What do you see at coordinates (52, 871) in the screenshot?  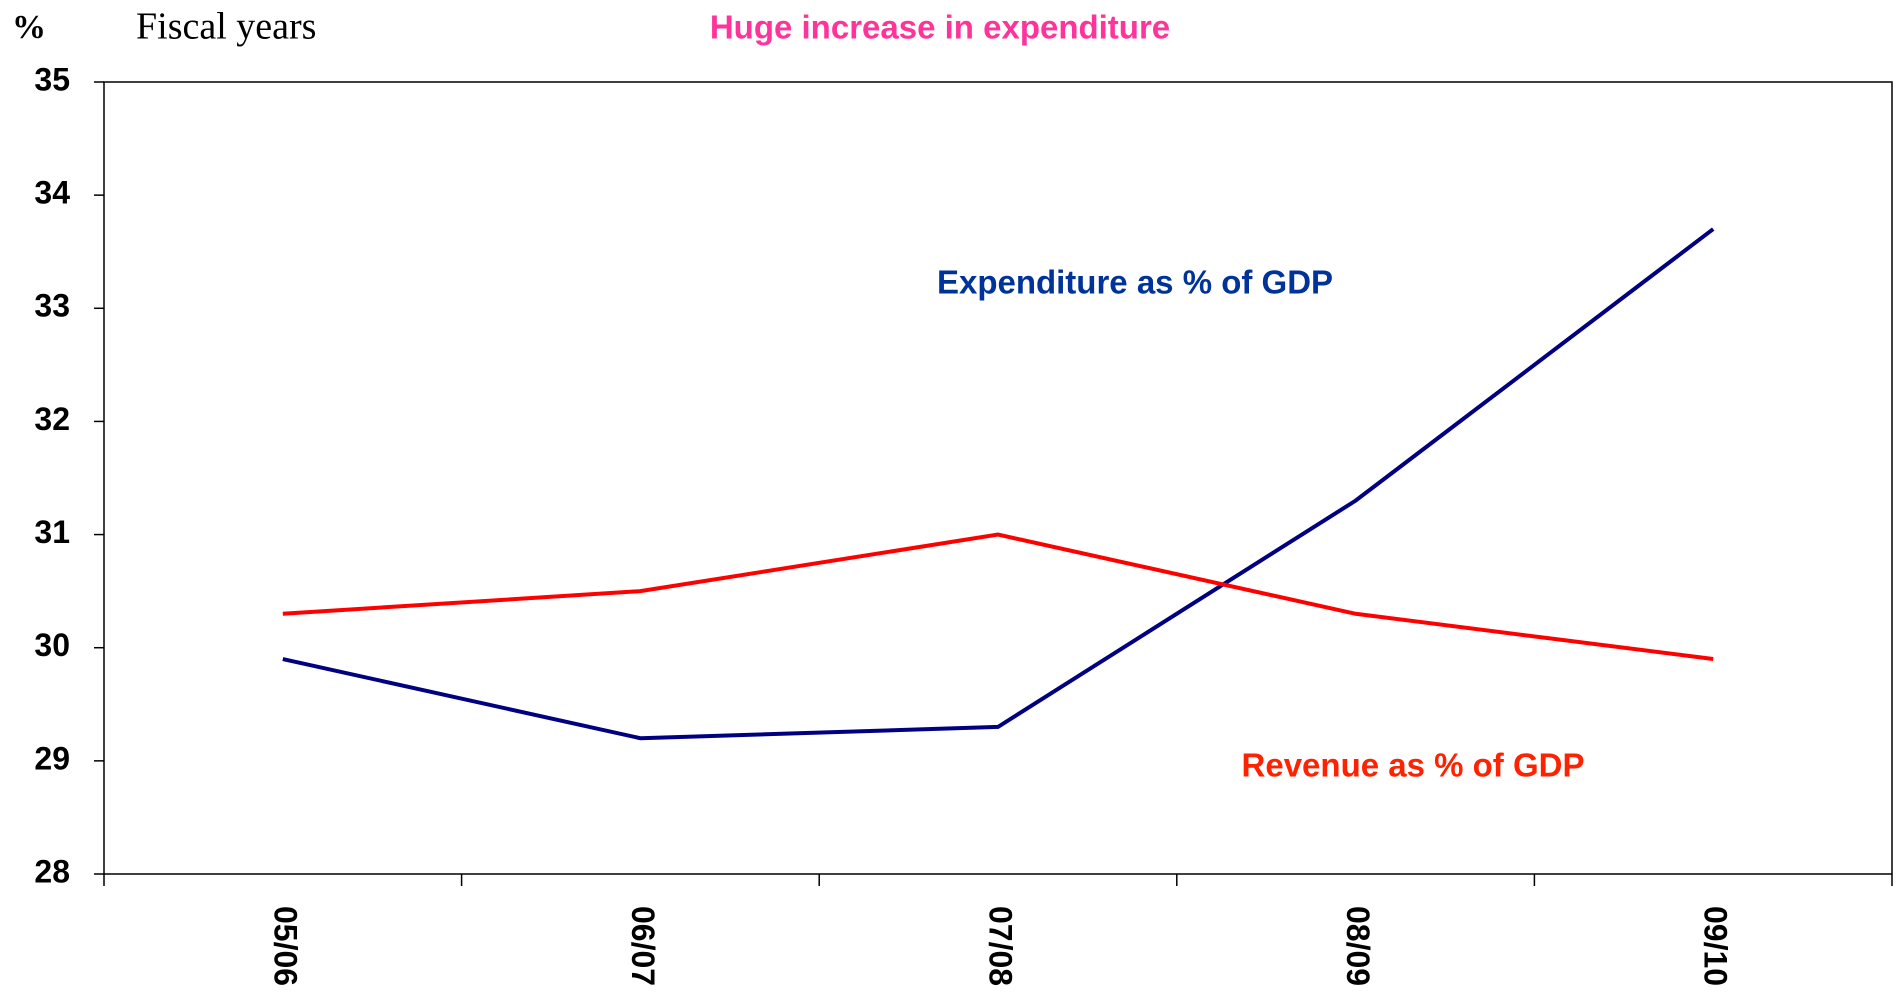 I see `y-tick-label: 28` at bounding box center [52, 871].